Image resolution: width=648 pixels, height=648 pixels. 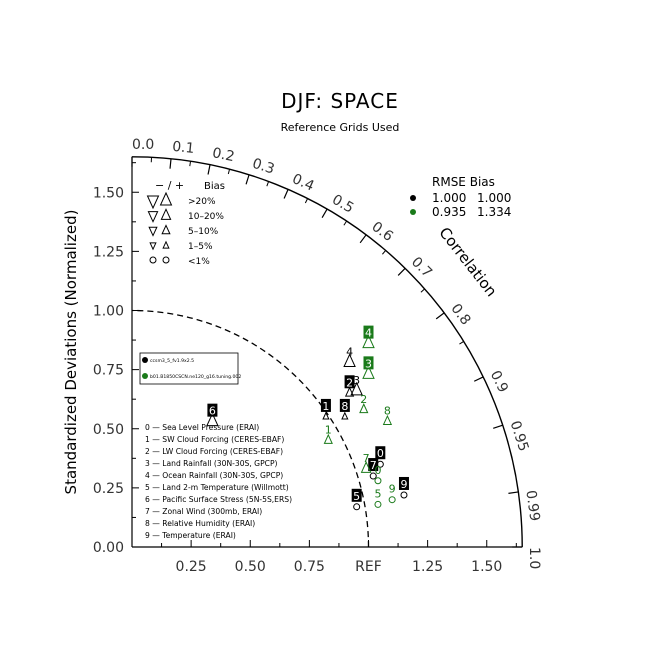 I want to click on rmse-legend-value: 1.000, so click(x=449, y=198).